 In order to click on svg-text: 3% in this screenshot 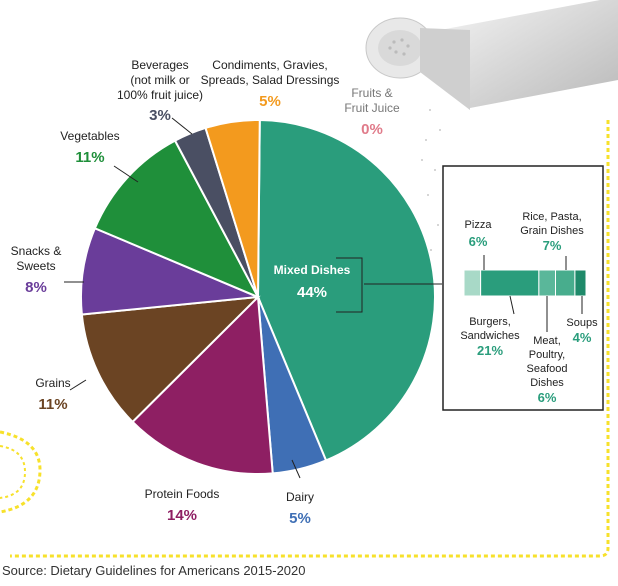, I will do `click(160, 115)`.